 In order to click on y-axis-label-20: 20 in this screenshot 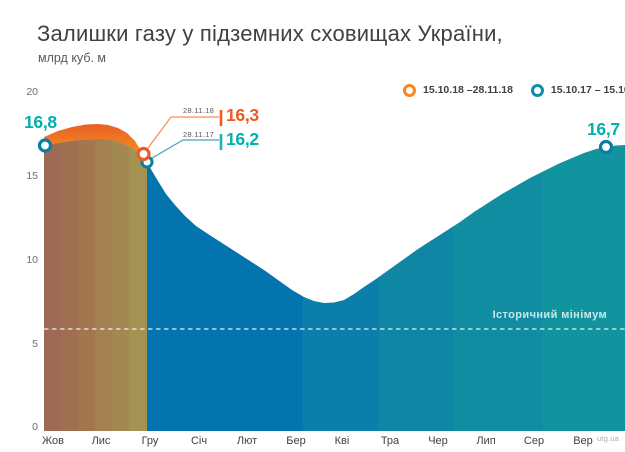, I will do `click(32, 92)`.